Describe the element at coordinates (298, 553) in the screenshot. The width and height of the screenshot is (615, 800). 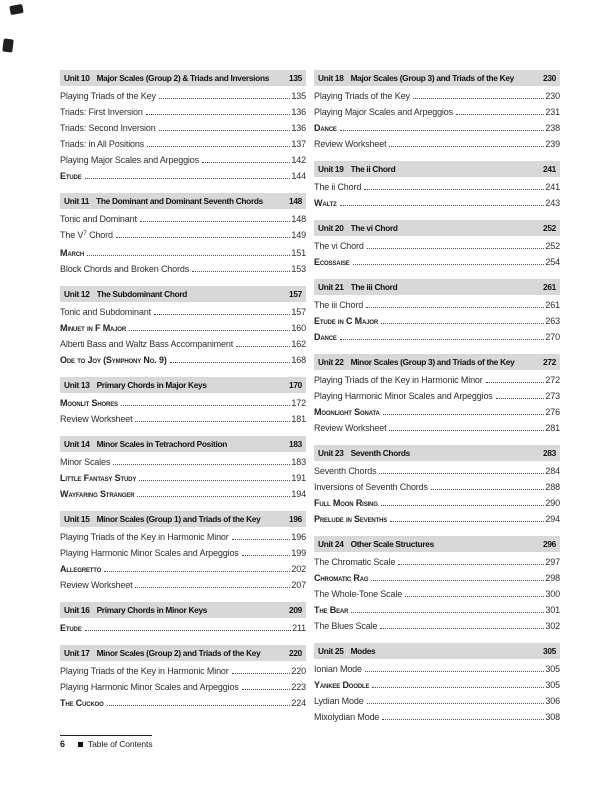
I see `entry-page-number: 199` at that location.